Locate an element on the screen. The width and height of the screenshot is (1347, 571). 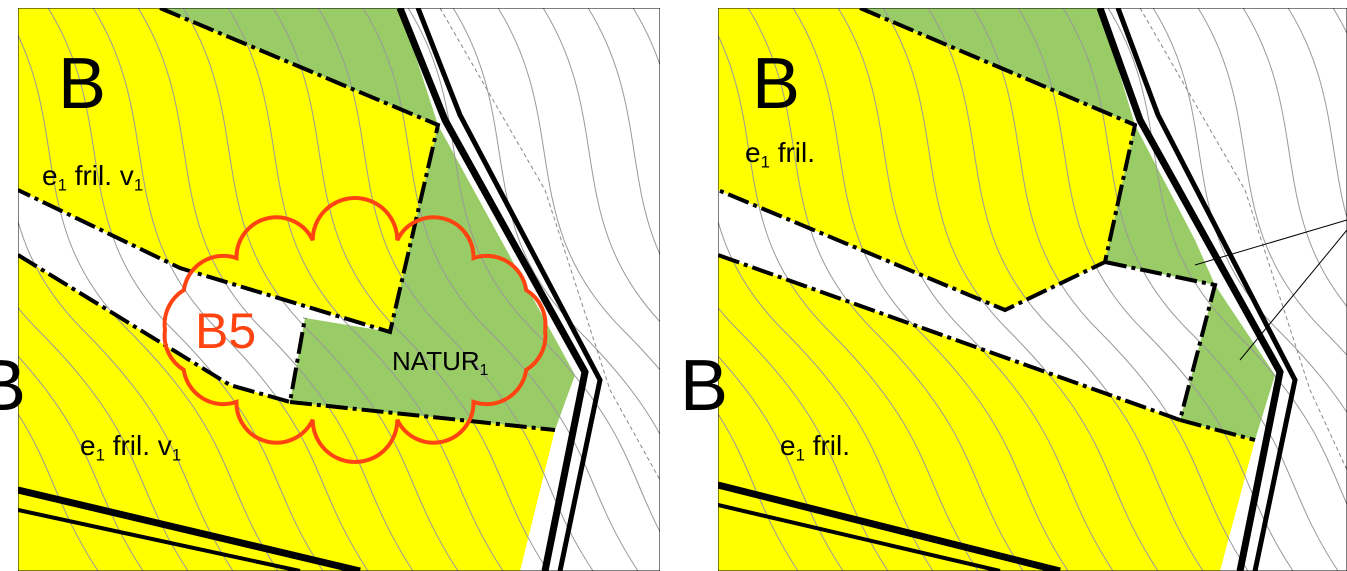
label-text: B5 is located at coordinates (225, 331).